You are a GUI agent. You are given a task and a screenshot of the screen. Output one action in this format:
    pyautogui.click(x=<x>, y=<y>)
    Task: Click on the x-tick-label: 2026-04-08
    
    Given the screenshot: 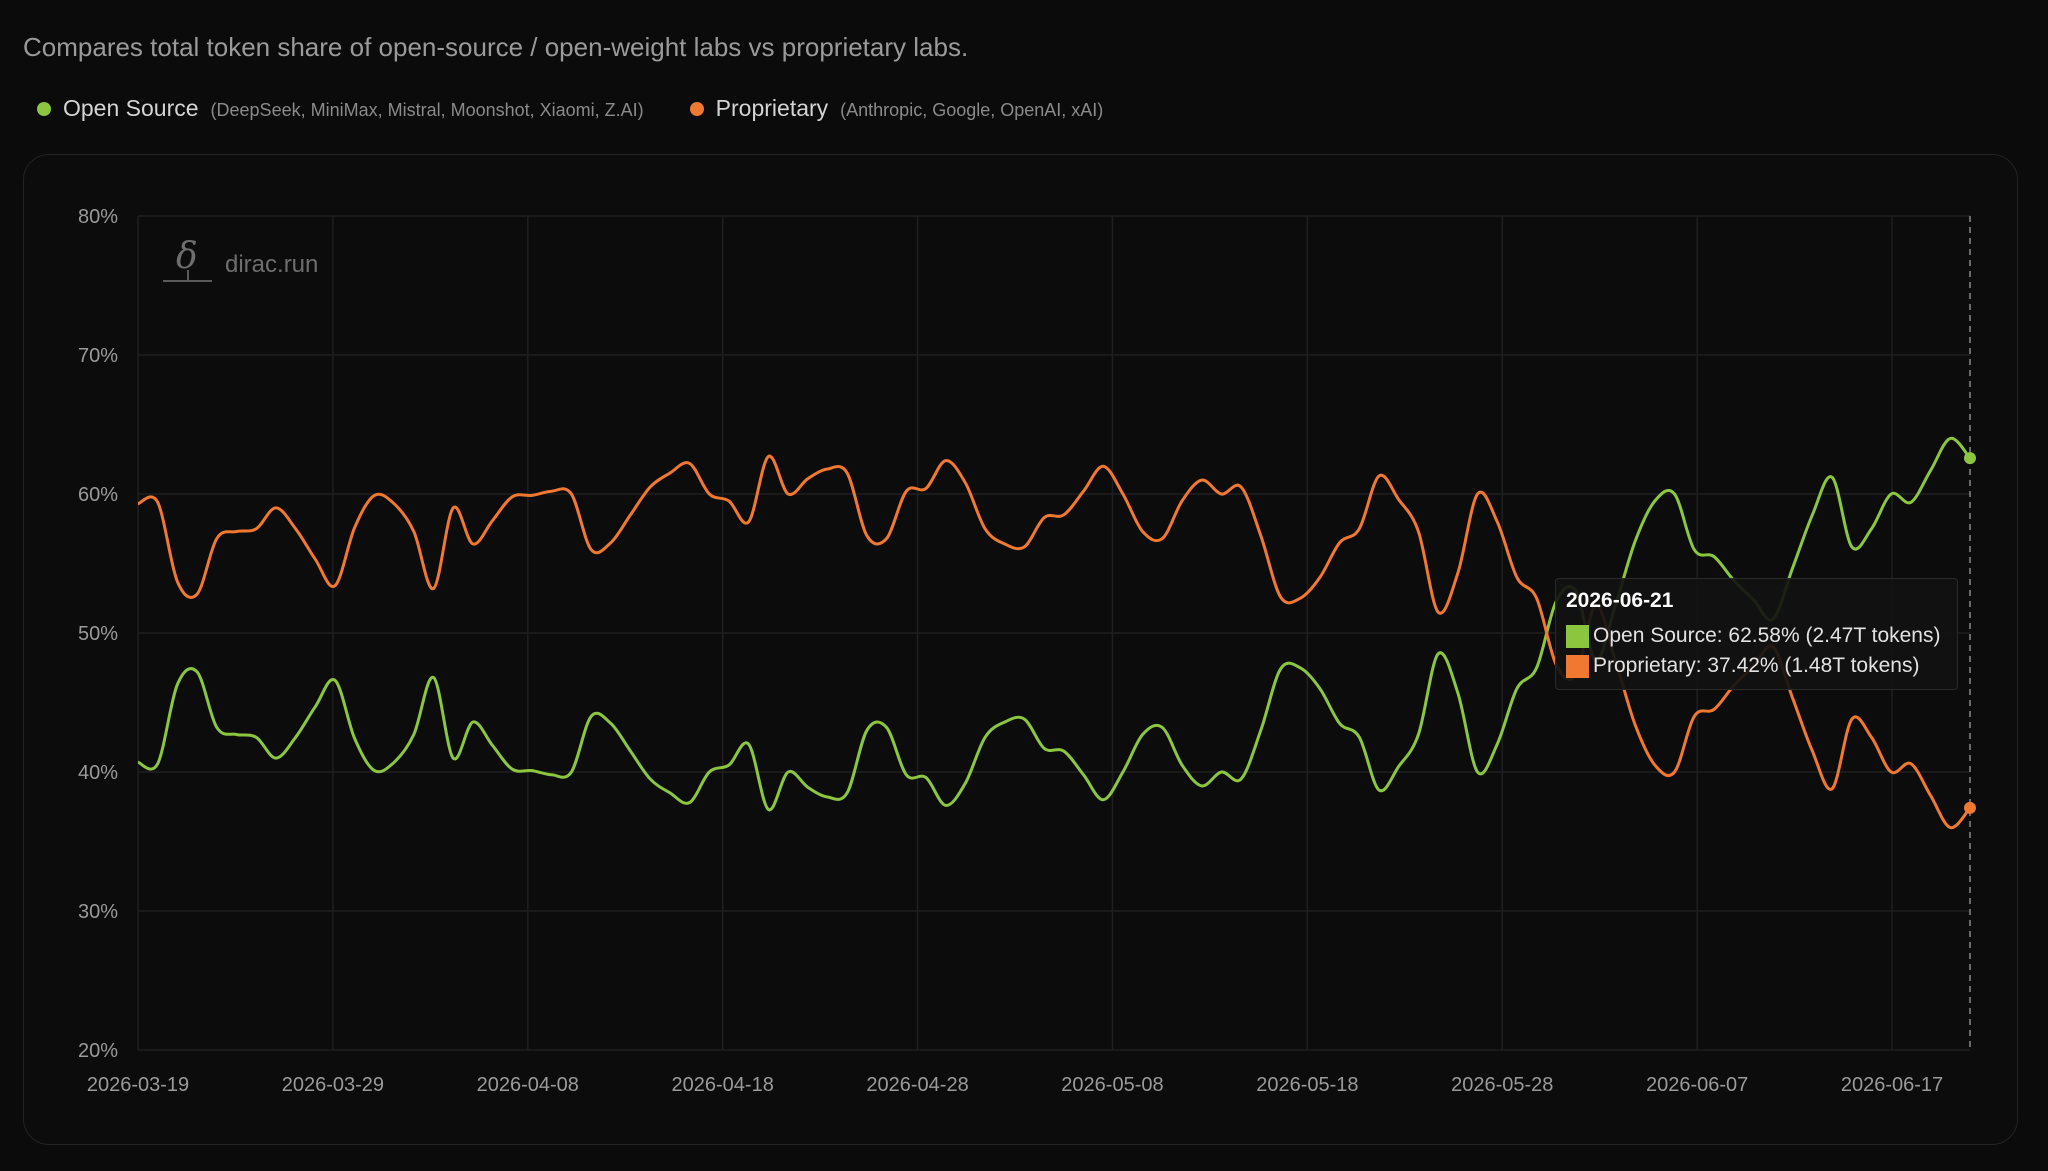 What is the action you would take?
    pyautogui.click(x=528, y=1085)
    